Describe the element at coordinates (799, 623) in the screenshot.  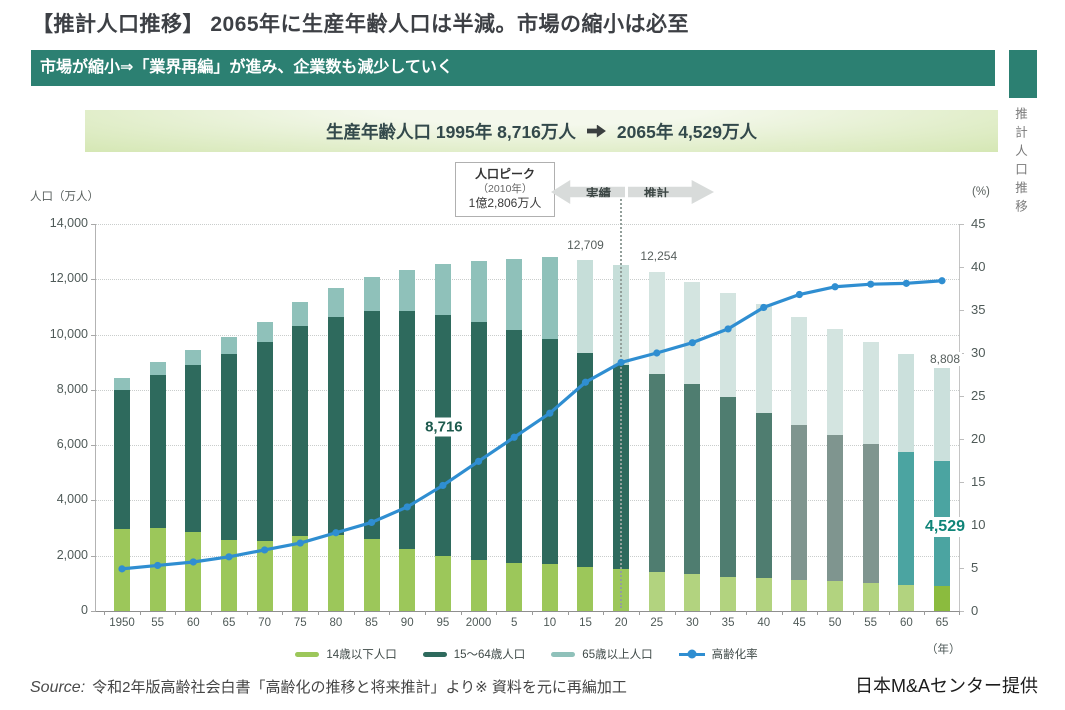
I see `x-axis-label: 45` at that location.